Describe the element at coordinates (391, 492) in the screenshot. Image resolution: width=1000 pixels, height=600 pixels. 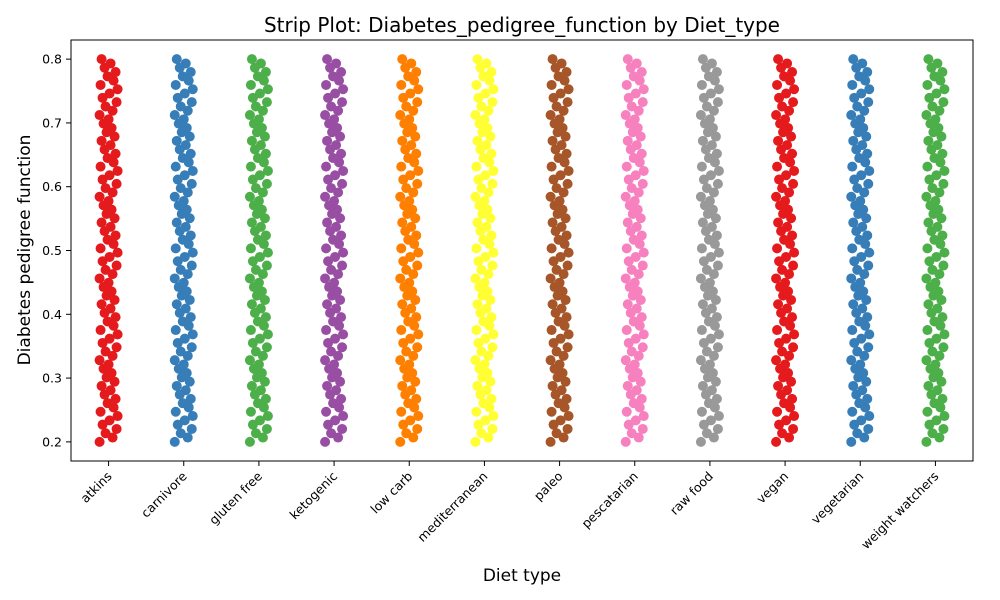
I see `x-tick-label-low-carb: low carb` at that location.